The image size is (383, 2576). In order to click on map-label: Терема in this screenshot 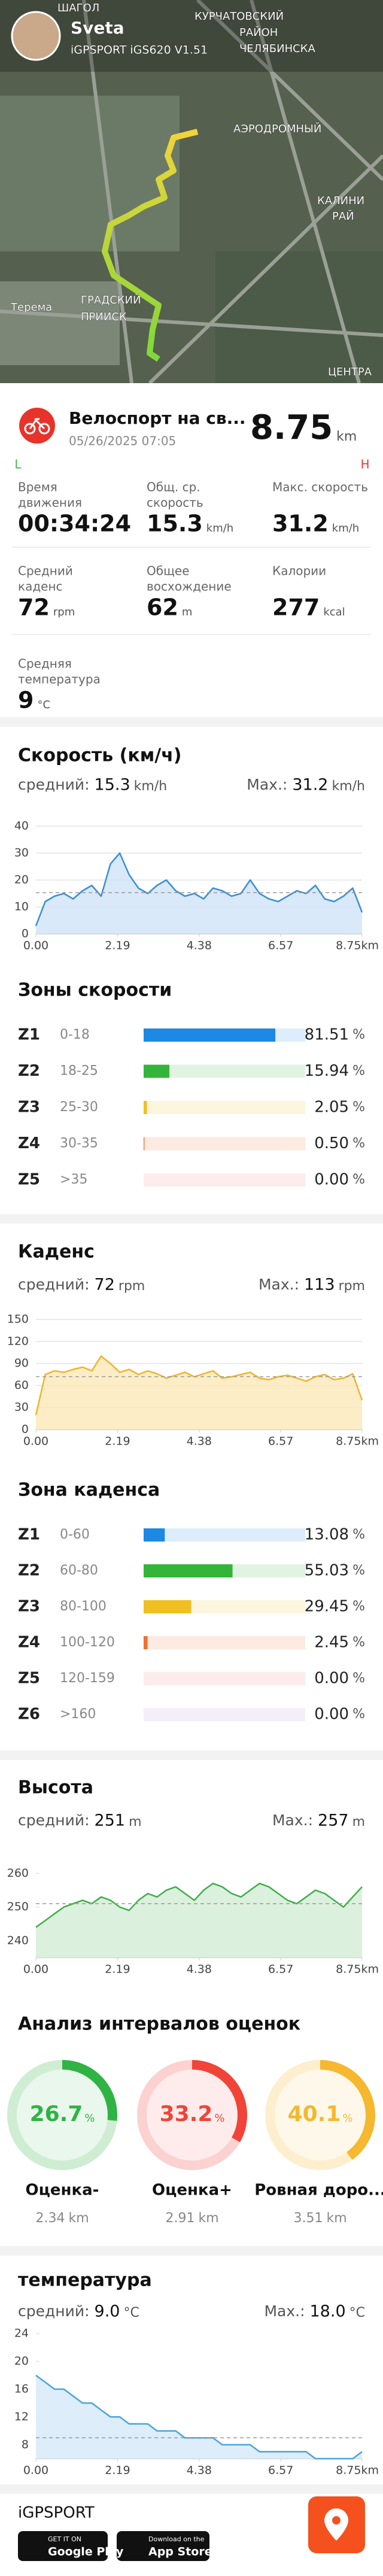, I will do `click(31, 307)`.